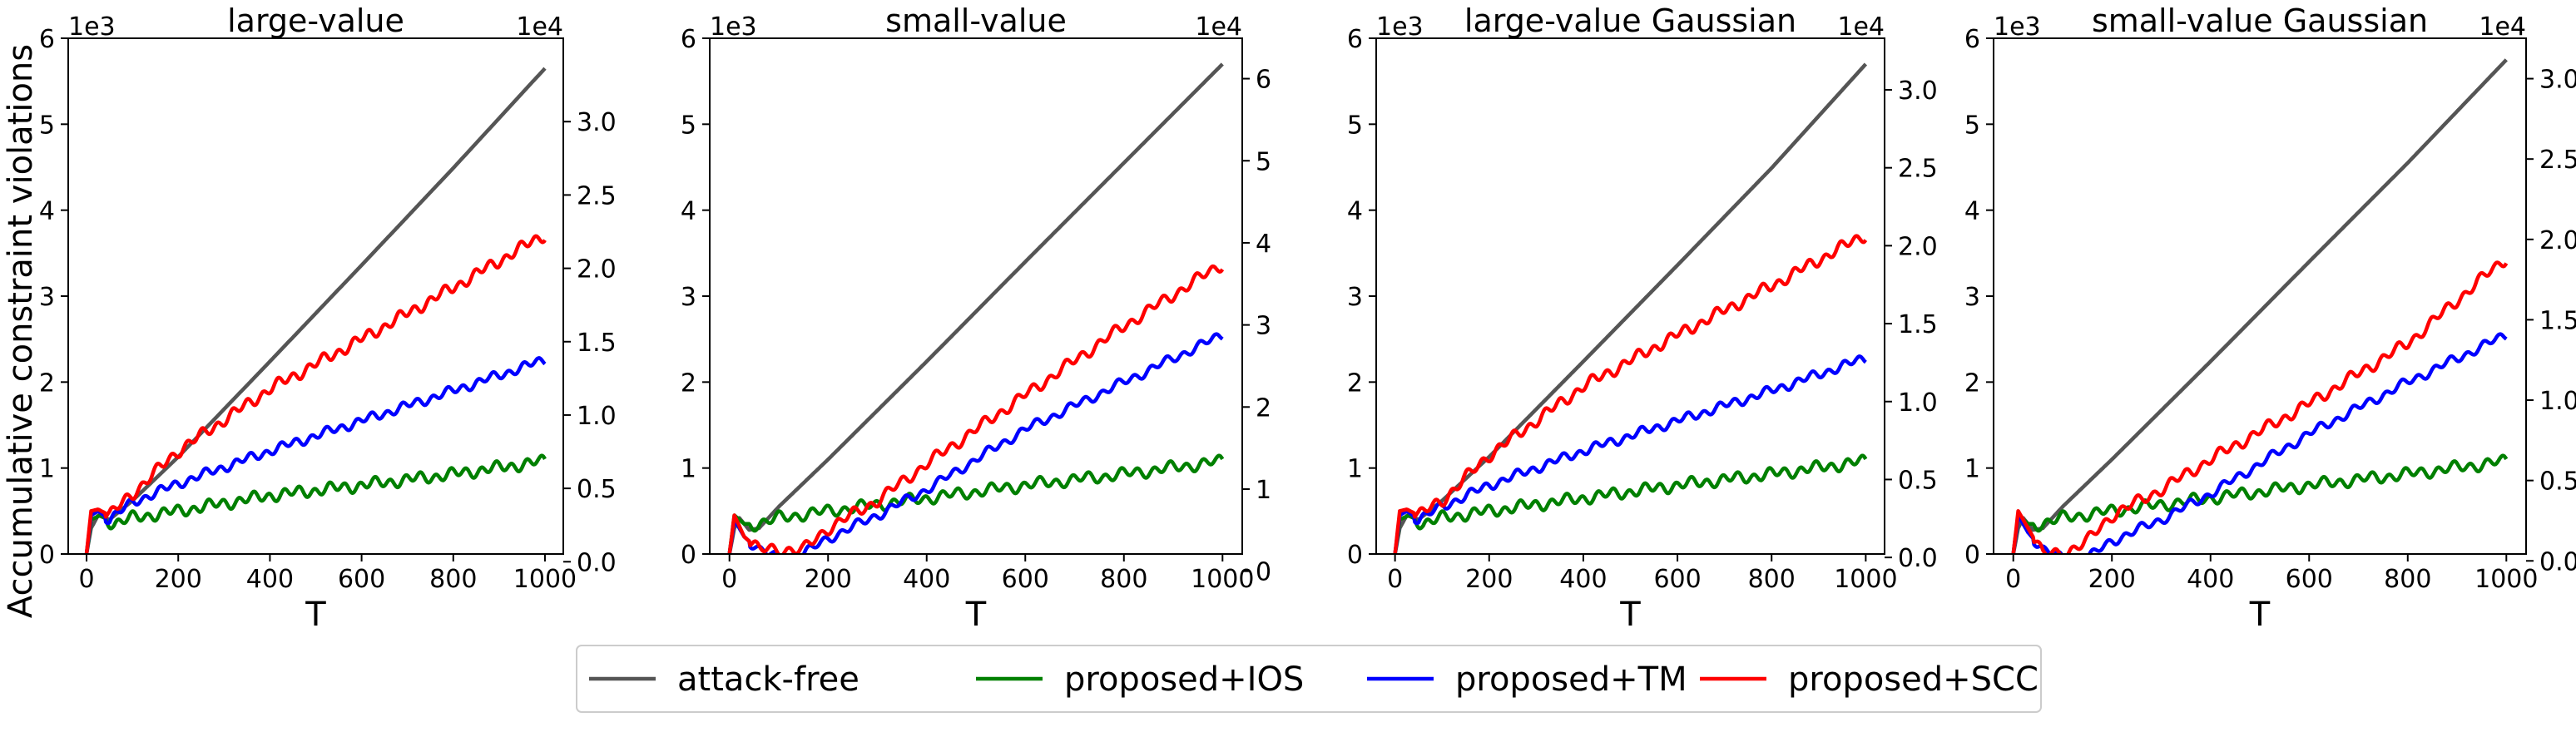 This screenshot has width=2576, height=737. Describe the element at coordinates (976, 20) in the screenshot. I see `panel-title: small-value` at that location.